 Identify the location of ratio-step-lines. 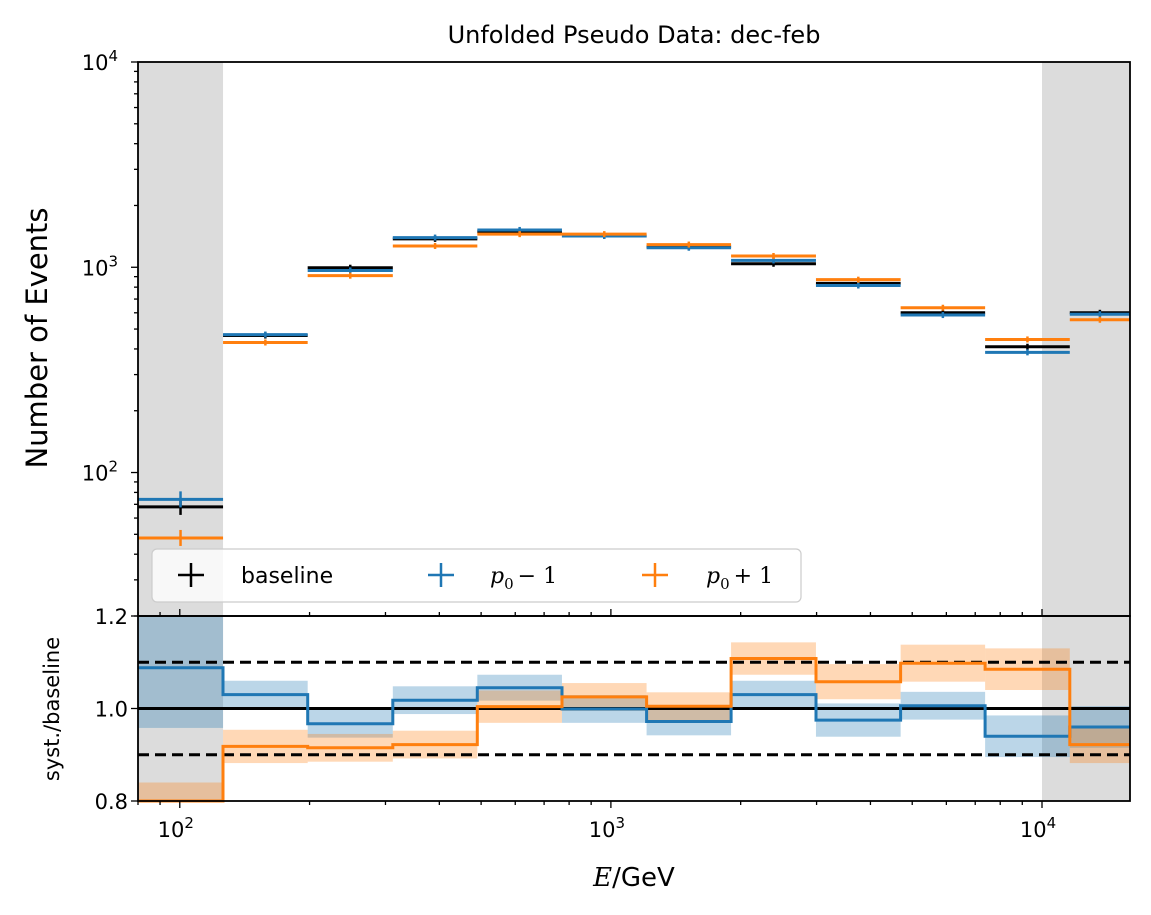
(634, 730).